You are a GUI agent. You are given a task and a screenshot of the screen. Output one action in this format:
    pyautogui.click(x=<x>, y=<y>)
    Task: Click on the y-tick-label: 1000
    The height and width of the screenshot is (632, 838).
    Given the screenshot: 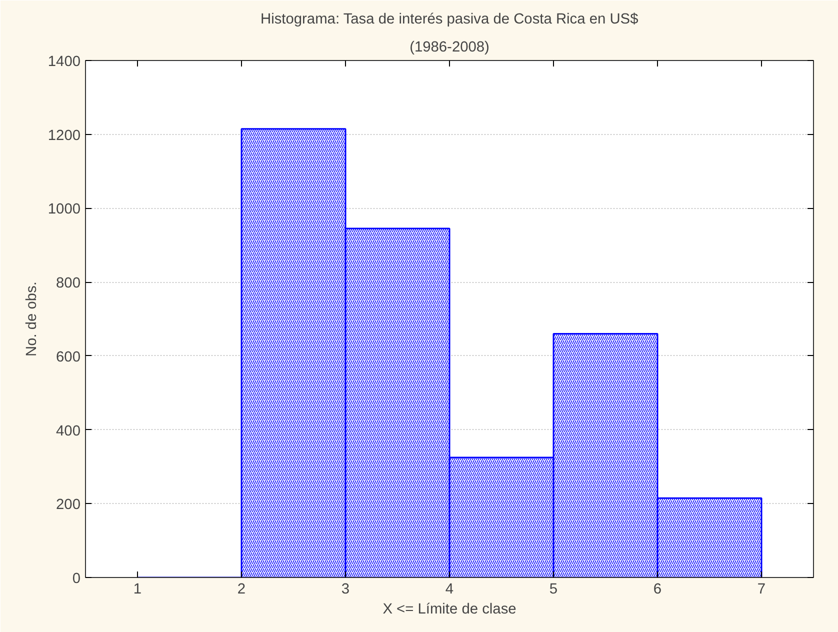 What is the action you would take?
    pyautogui.click(x=64, y=210)
    